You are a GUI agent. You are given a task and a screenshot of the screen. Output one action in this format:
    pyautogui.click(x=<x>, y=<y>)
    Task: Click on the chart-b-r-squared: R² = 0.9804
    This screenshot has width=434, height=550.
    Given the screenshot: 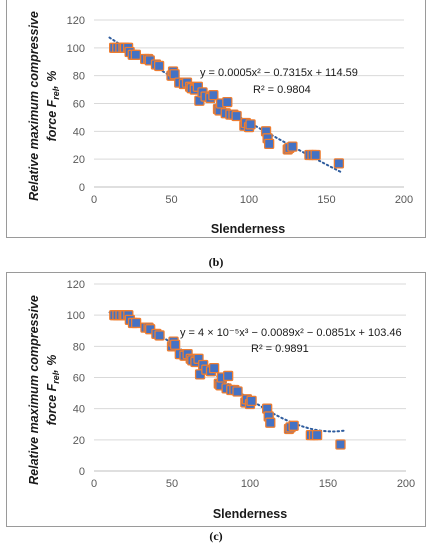 What is the action you would take?
    pyautogui.click(x=282, y=90)
    